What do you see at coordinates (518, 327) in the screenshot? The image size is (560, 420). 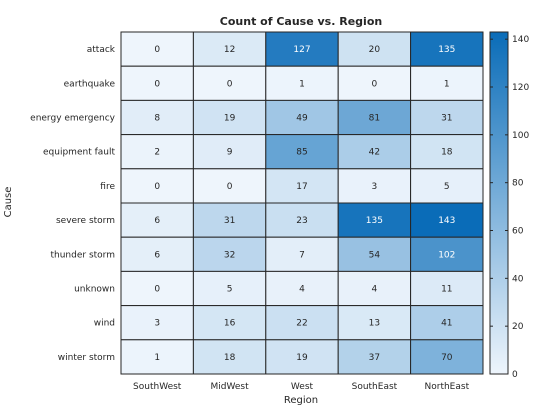 I see `colorbar-tick-label: 20` at bounding box center [518, 327].